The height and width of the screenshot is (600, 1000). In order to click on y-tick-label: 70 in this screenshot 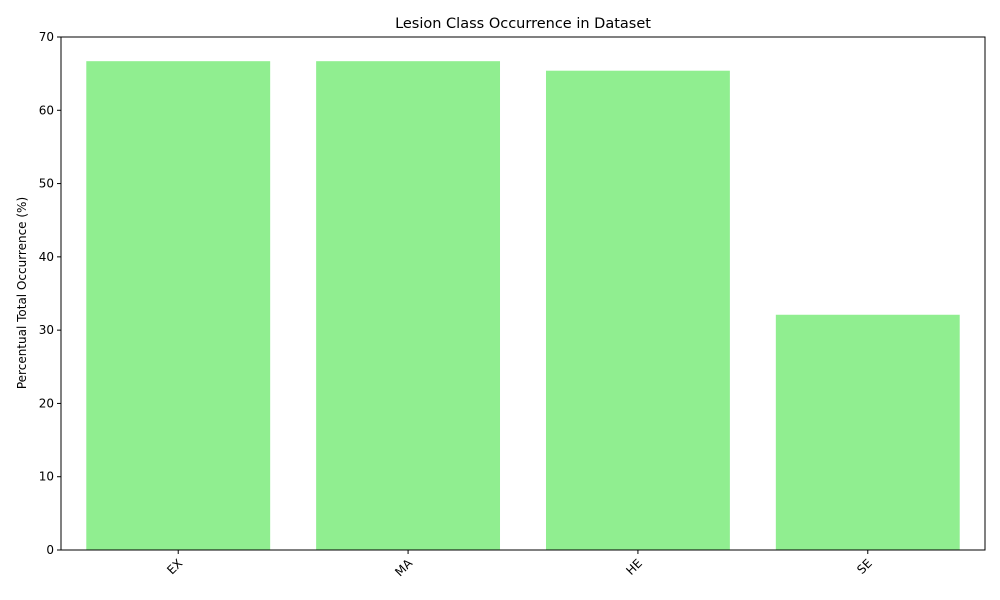, I will do `click(46, 37)`.